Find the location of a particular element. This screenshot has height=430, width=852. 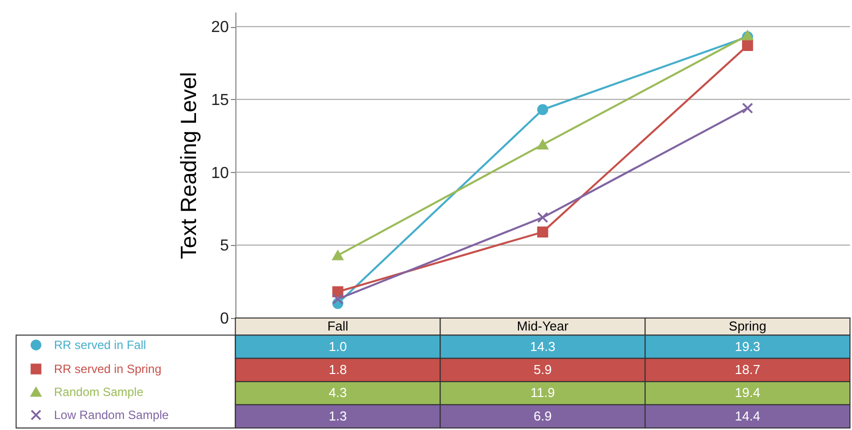

data-label: 1.0 is located at coordinates (337, 346).